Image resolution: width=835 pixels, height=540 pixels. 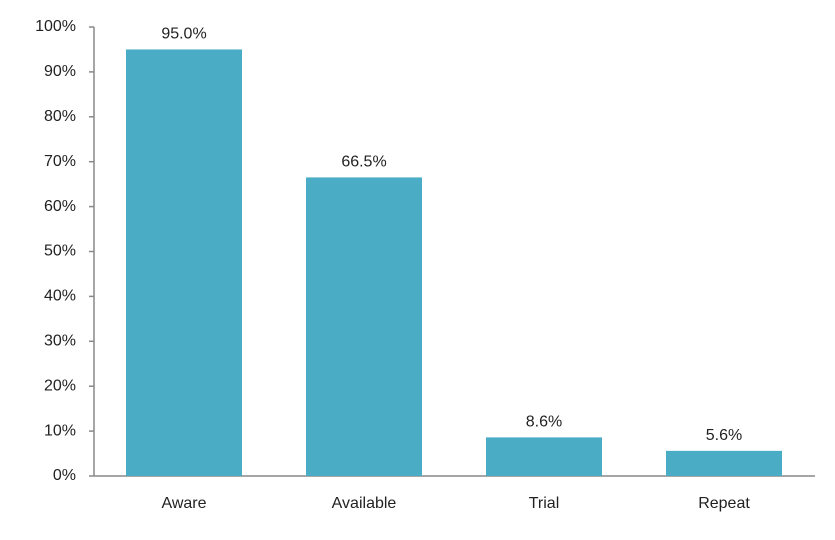 I want to click on y-tick-label: 90%, so click(x=60, y=71).